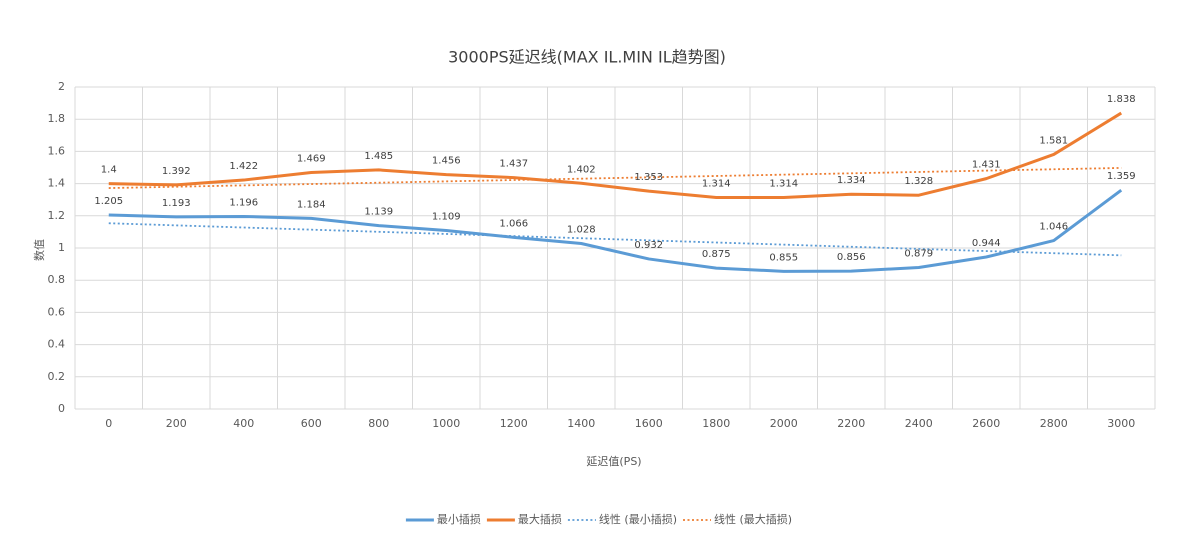 The width and height of the screenshot is (1204, 536). I want to click on data-label: 1.838, so click(1121, 99).